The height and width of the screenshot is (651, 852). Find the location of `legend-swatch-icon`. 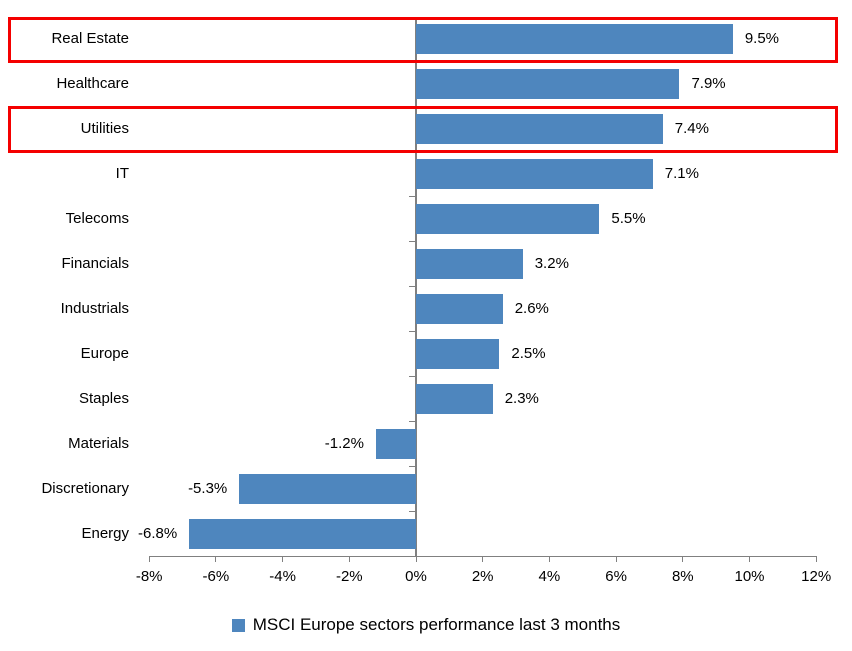

legend-swatch-icon is located at coordinates (238, 625).